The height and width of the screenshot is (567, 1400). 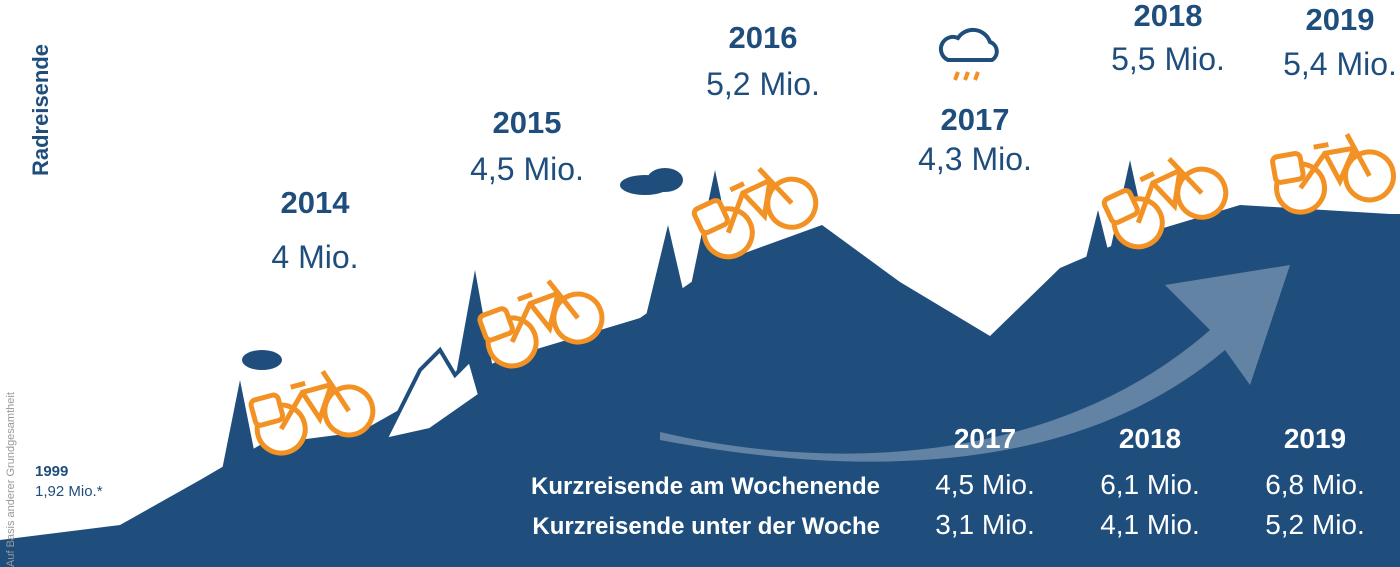 What do you see at coordinates (763, 84) in the screenshot?
I see `year-value: 5,2 Mio.` at bounding box center [763, 84].